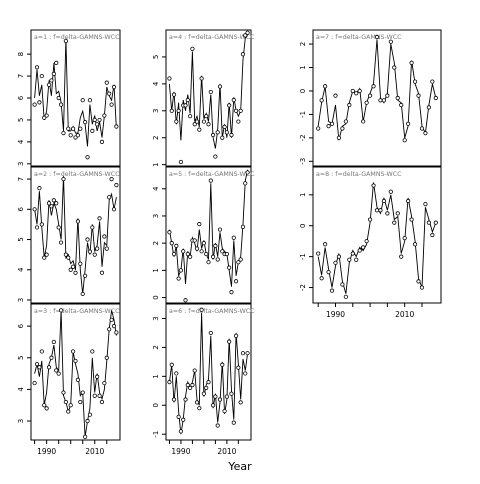 The width and height of the screenshot is (480, 484). What do you see at coordinates (303, 114) in the screenshot?
I see `y-tick-label: -1` at bounding box center [303, 114].